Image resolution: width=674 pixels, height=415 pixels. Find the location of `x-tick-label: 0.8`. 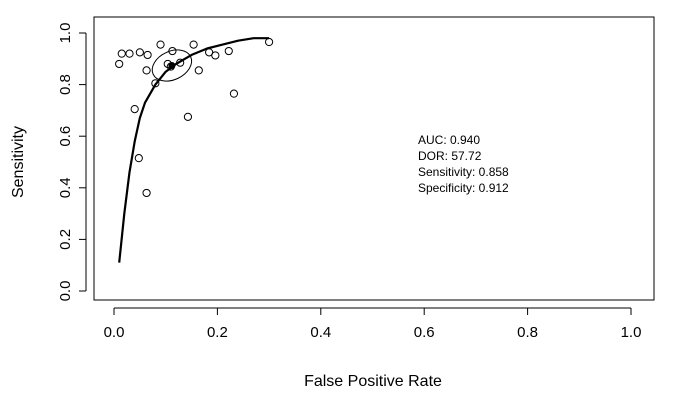

x-tick-label: 0.8 is located at coordinates (527, 332).